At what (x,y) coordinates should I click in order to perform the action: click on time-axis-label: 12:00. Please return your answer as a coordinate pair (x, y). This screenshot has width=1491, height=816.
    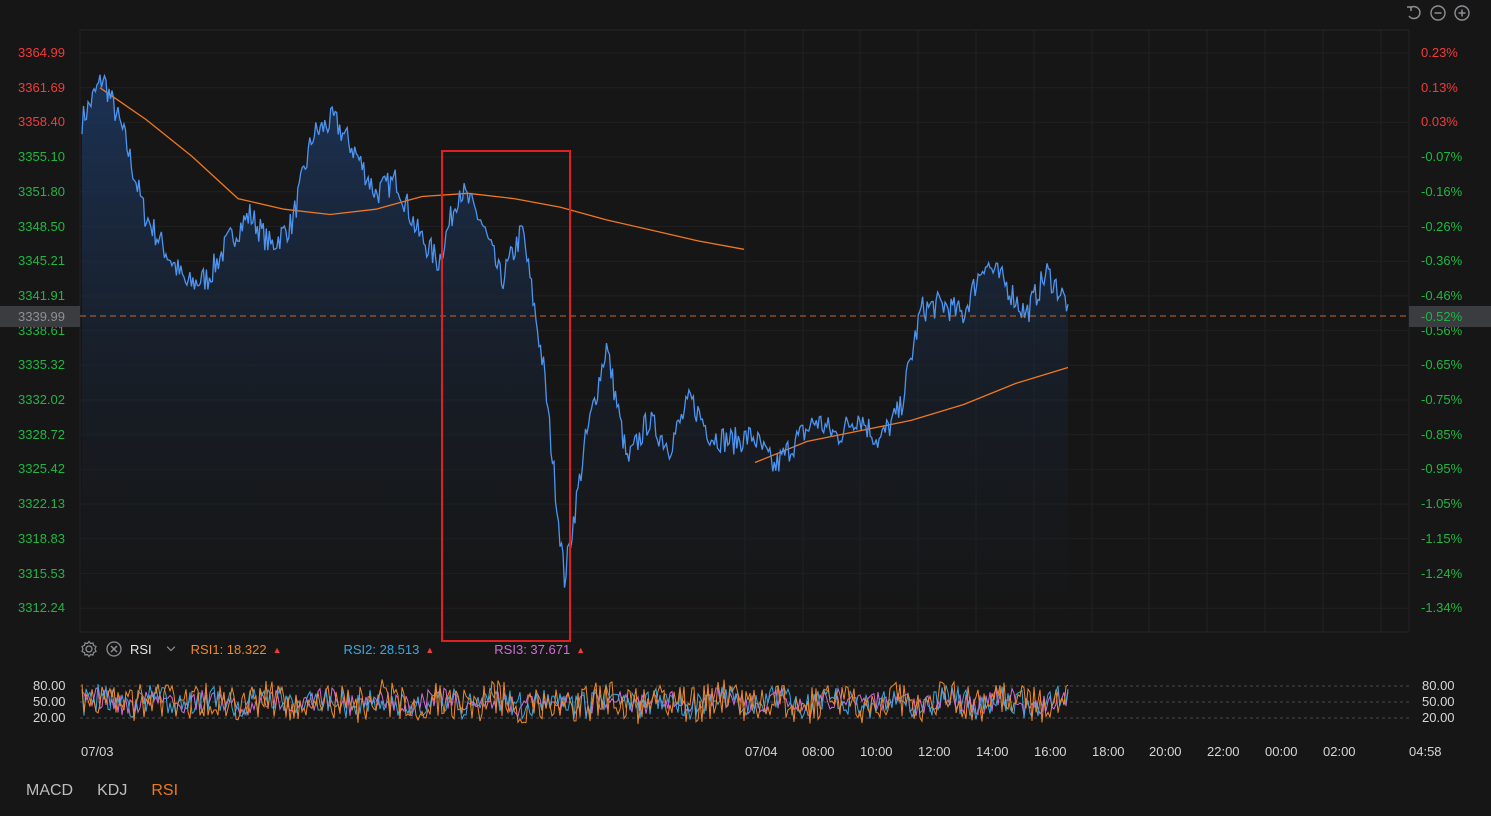
    Looking at the image, I should click on (934, 751).